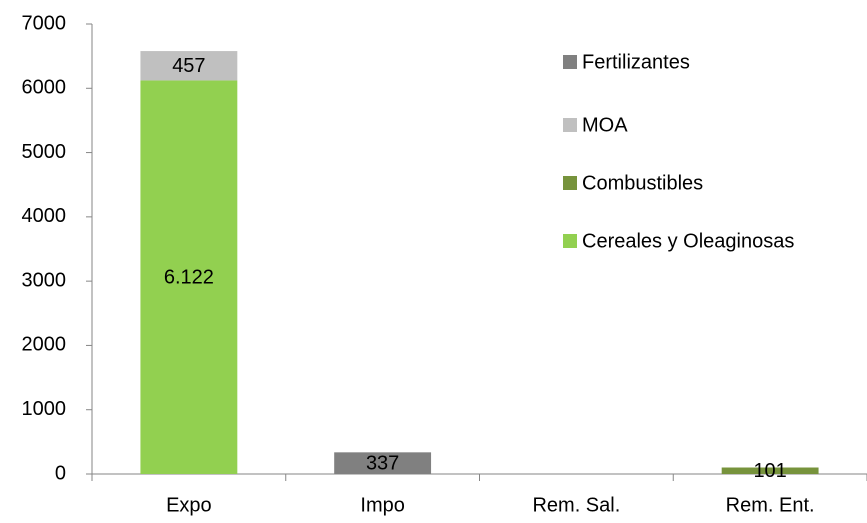 Image resolution: width=867 pixels, height=523 pixels. I want to click on x-tick-label: Impo, so click(382, 505).